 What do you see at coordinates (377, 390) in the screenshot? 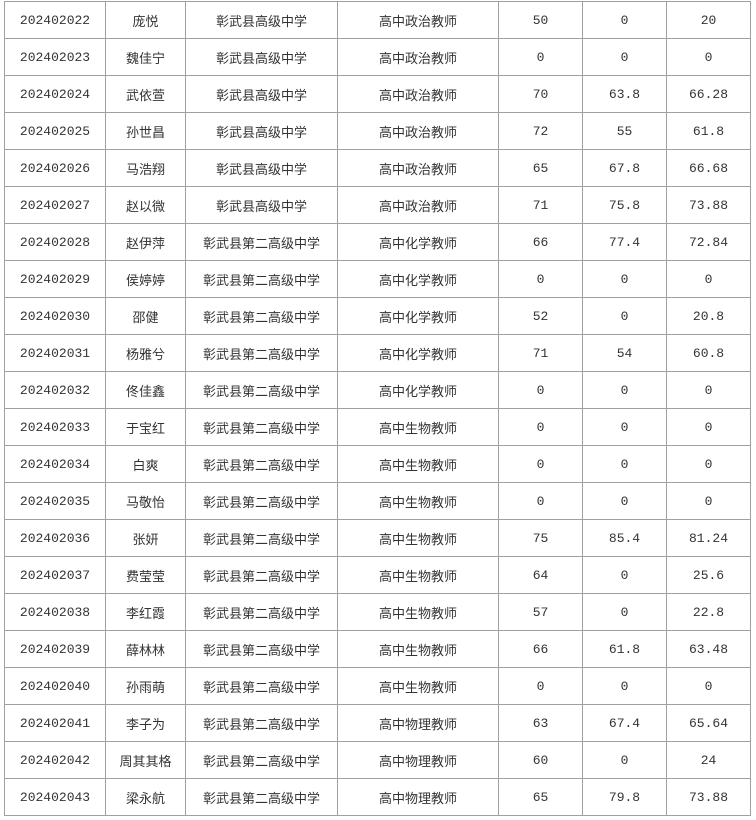
I see `table-row: 202402032 佟佳鑫 彰武县第二高级中学 高中化学教师 0 0 0` at bounding box center [377, 390].